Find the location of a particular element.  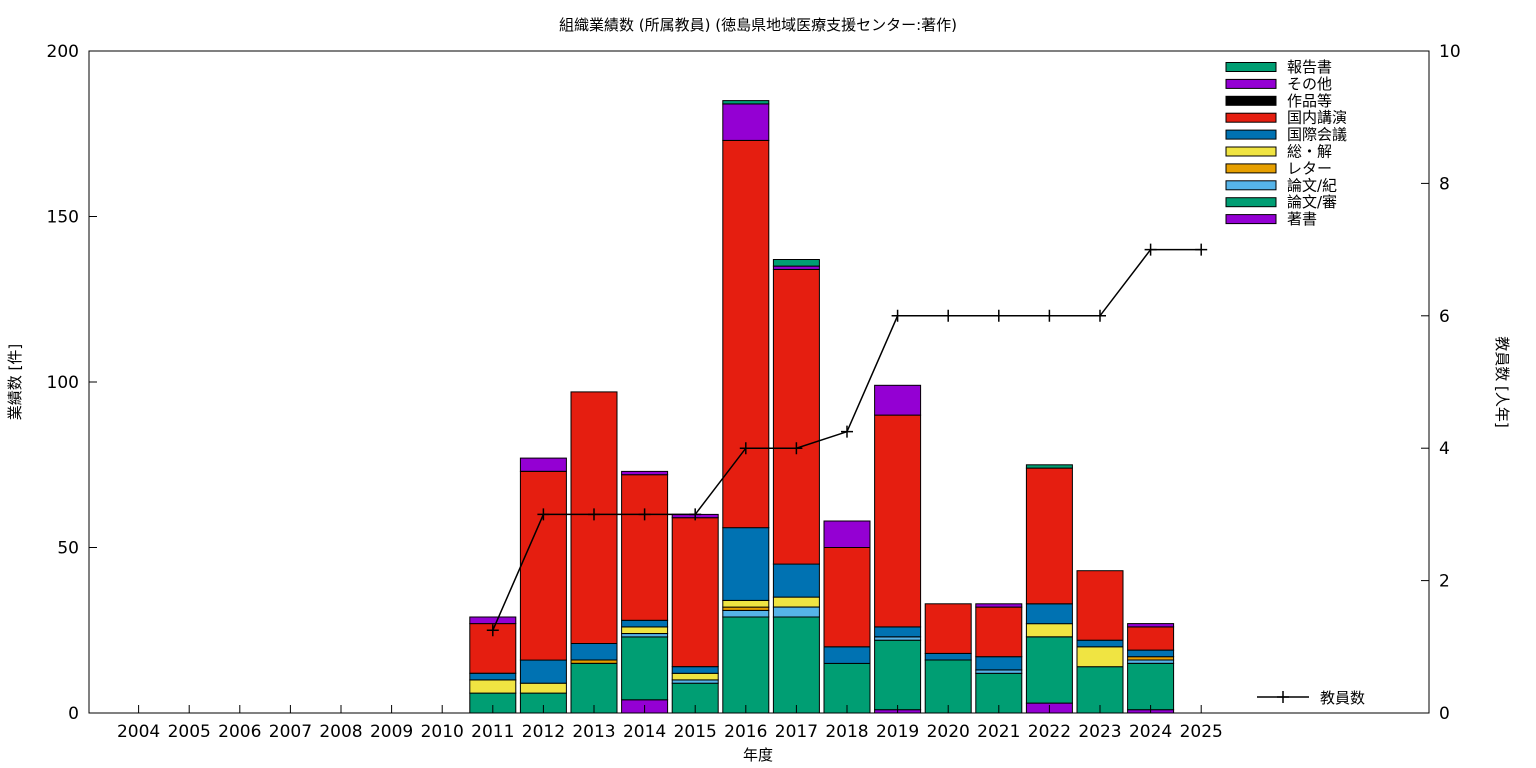

y2-tick-label: 4 is located at coordinates (1444, 449).